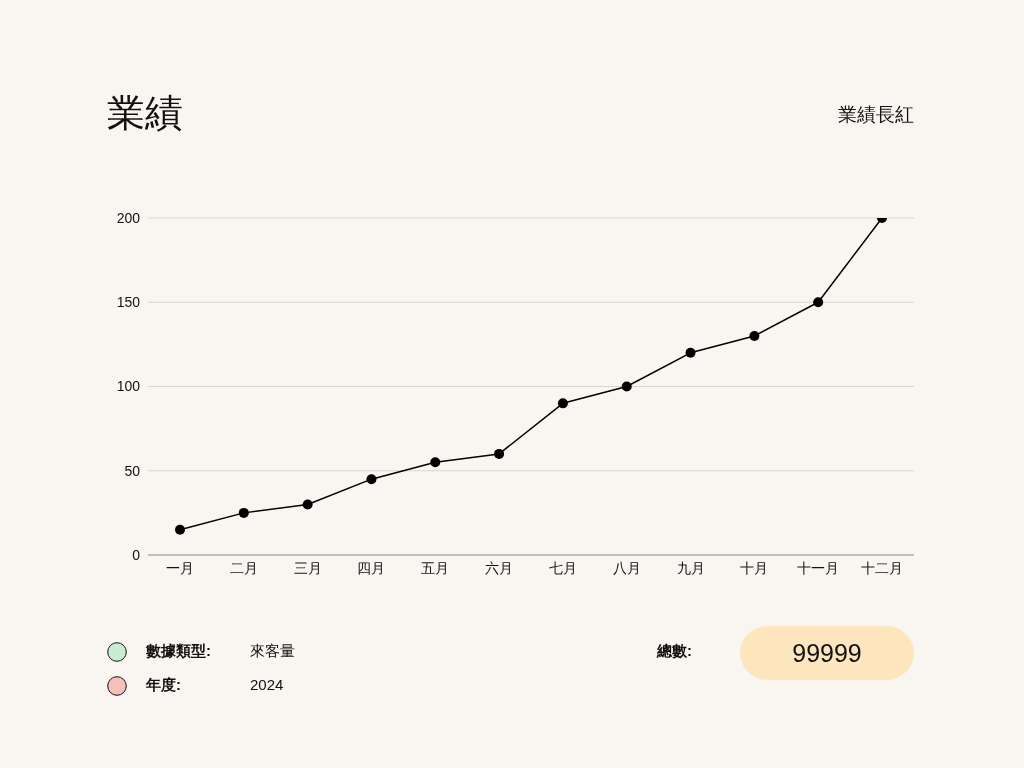 The height and width of the screenshot is (768, 1024). Describe the element at coordinates (499, 567) in the screenshot. I see `x-tick-label: 六月` at that location.